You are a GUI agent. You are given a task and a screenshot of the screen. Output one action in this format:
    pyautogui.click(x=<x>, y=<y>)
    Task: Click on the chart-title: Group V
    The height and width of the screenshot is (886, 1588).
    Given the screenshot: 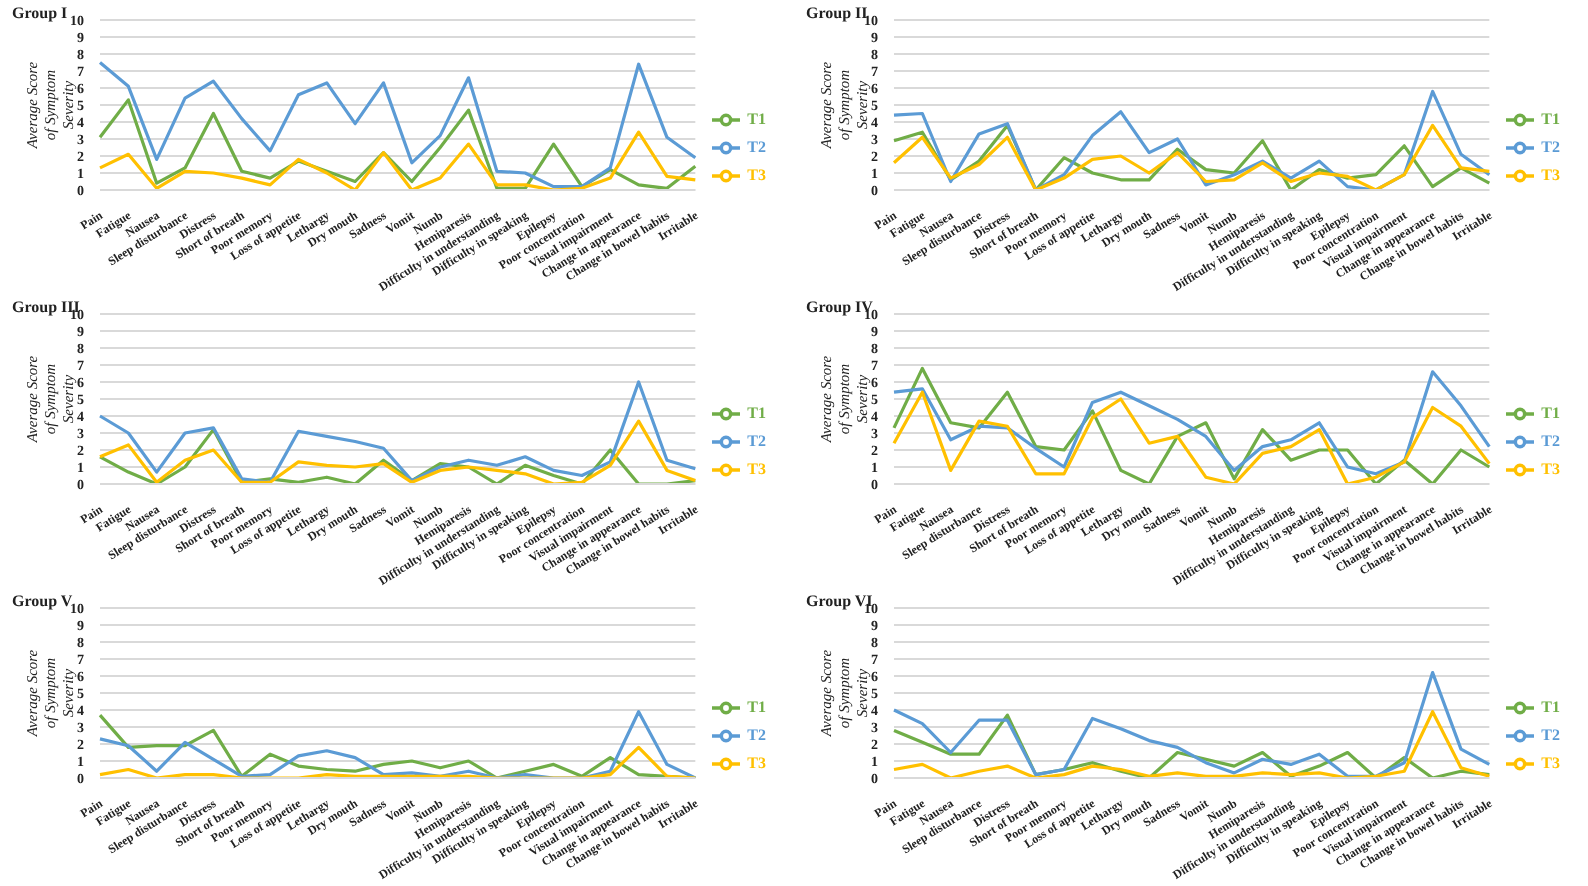 What is the action you would take?
    pyautogui.click(x=42, y=601)
    